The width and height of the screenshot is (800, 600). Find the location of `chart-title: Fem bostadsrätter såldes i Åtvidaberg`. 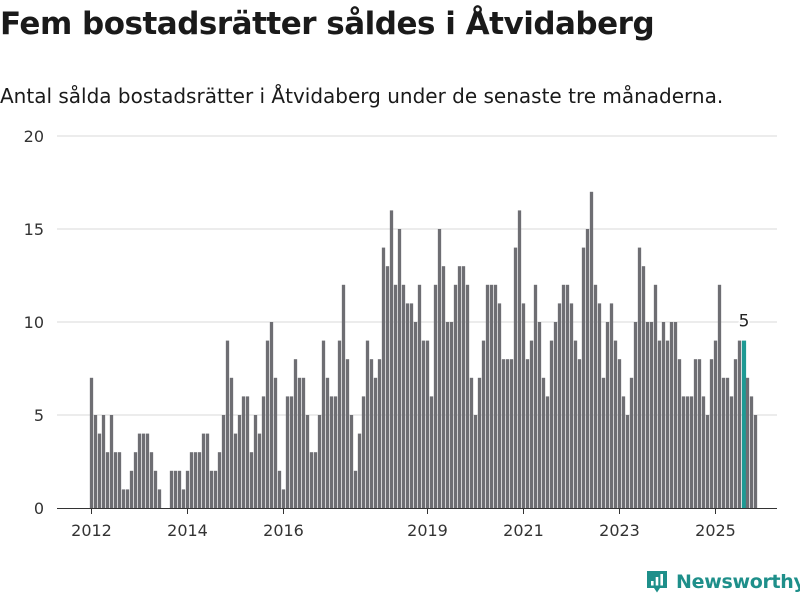

chart-title: Fem bostadsrätter såldes i Åtvidaberg is located at coordinates (327, 24).